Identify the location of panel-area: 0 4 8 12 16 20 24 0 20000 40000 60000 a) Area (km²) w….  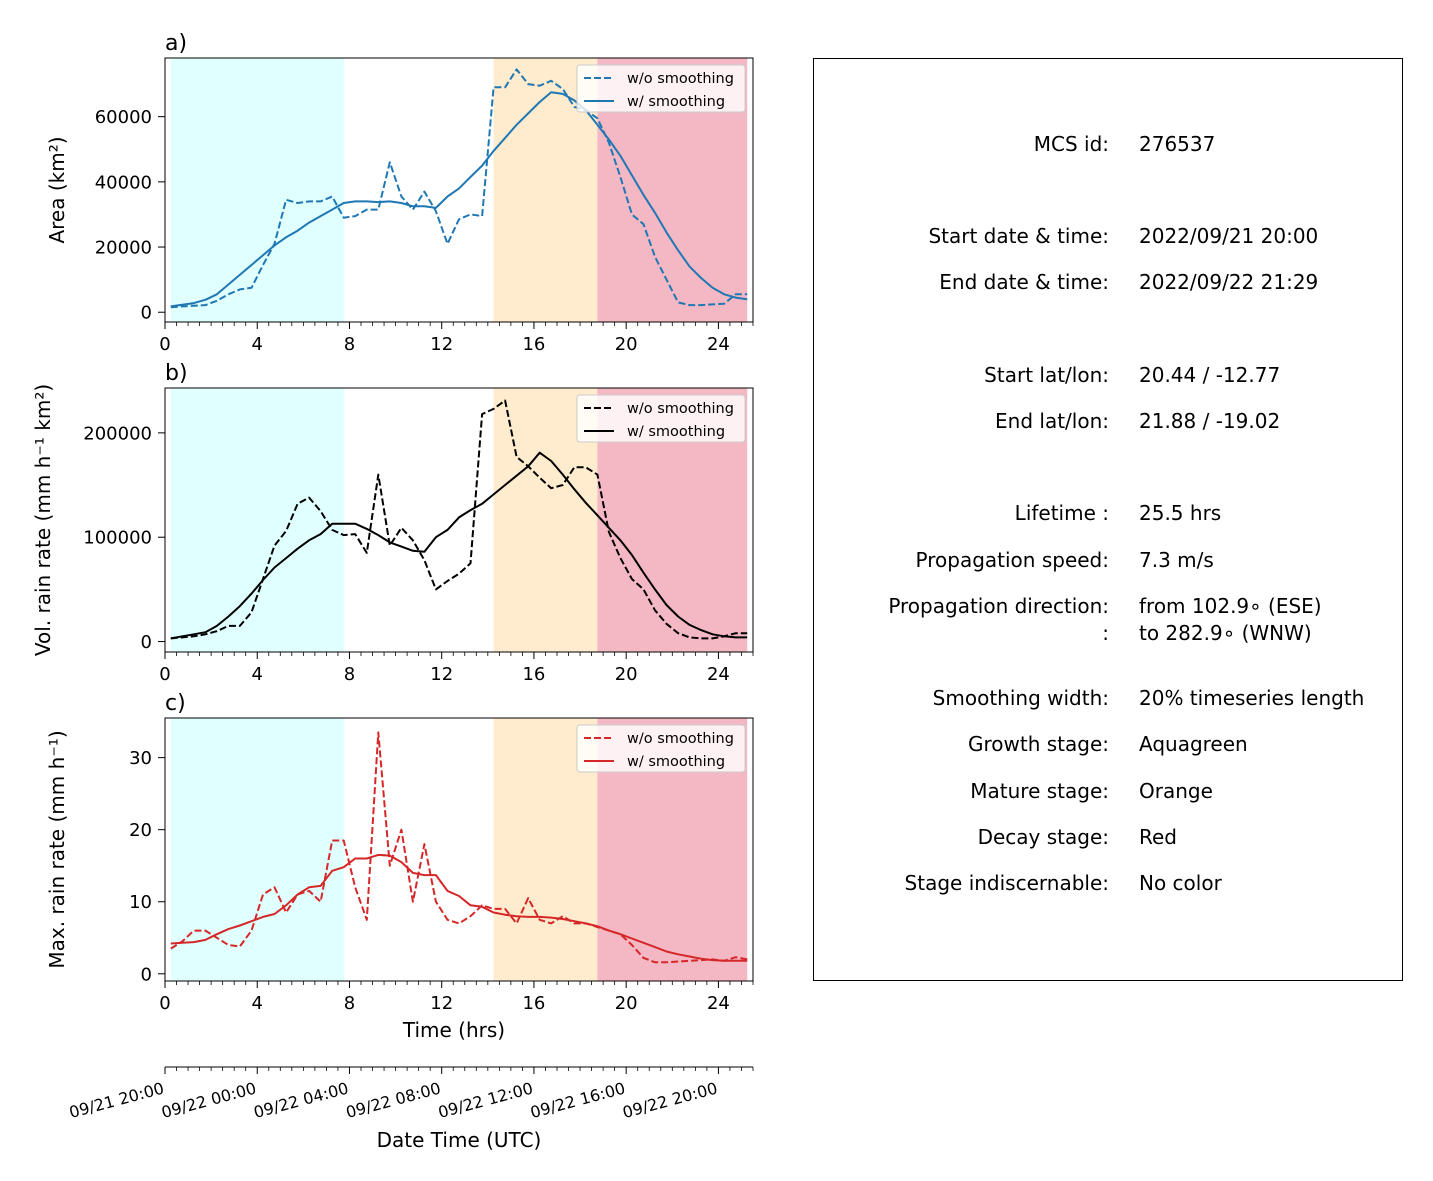
(399, 193).